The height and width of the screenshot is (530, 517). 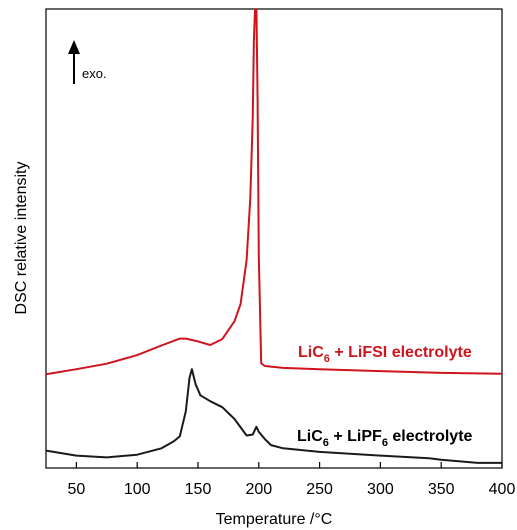 What do you see at coordinates (327, 359) in the screenshot?
I see `series-label-lifsi-subscript: 6` at bounding box center [327, 359].